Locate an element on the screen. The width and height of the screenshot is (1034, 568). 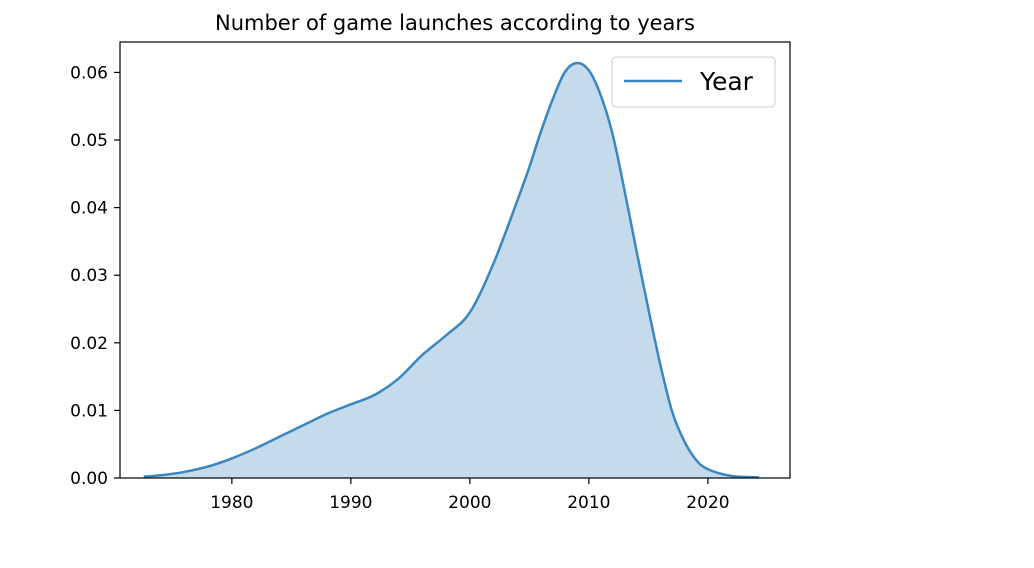
legend-label: Year is located at coordinates (726, 81).